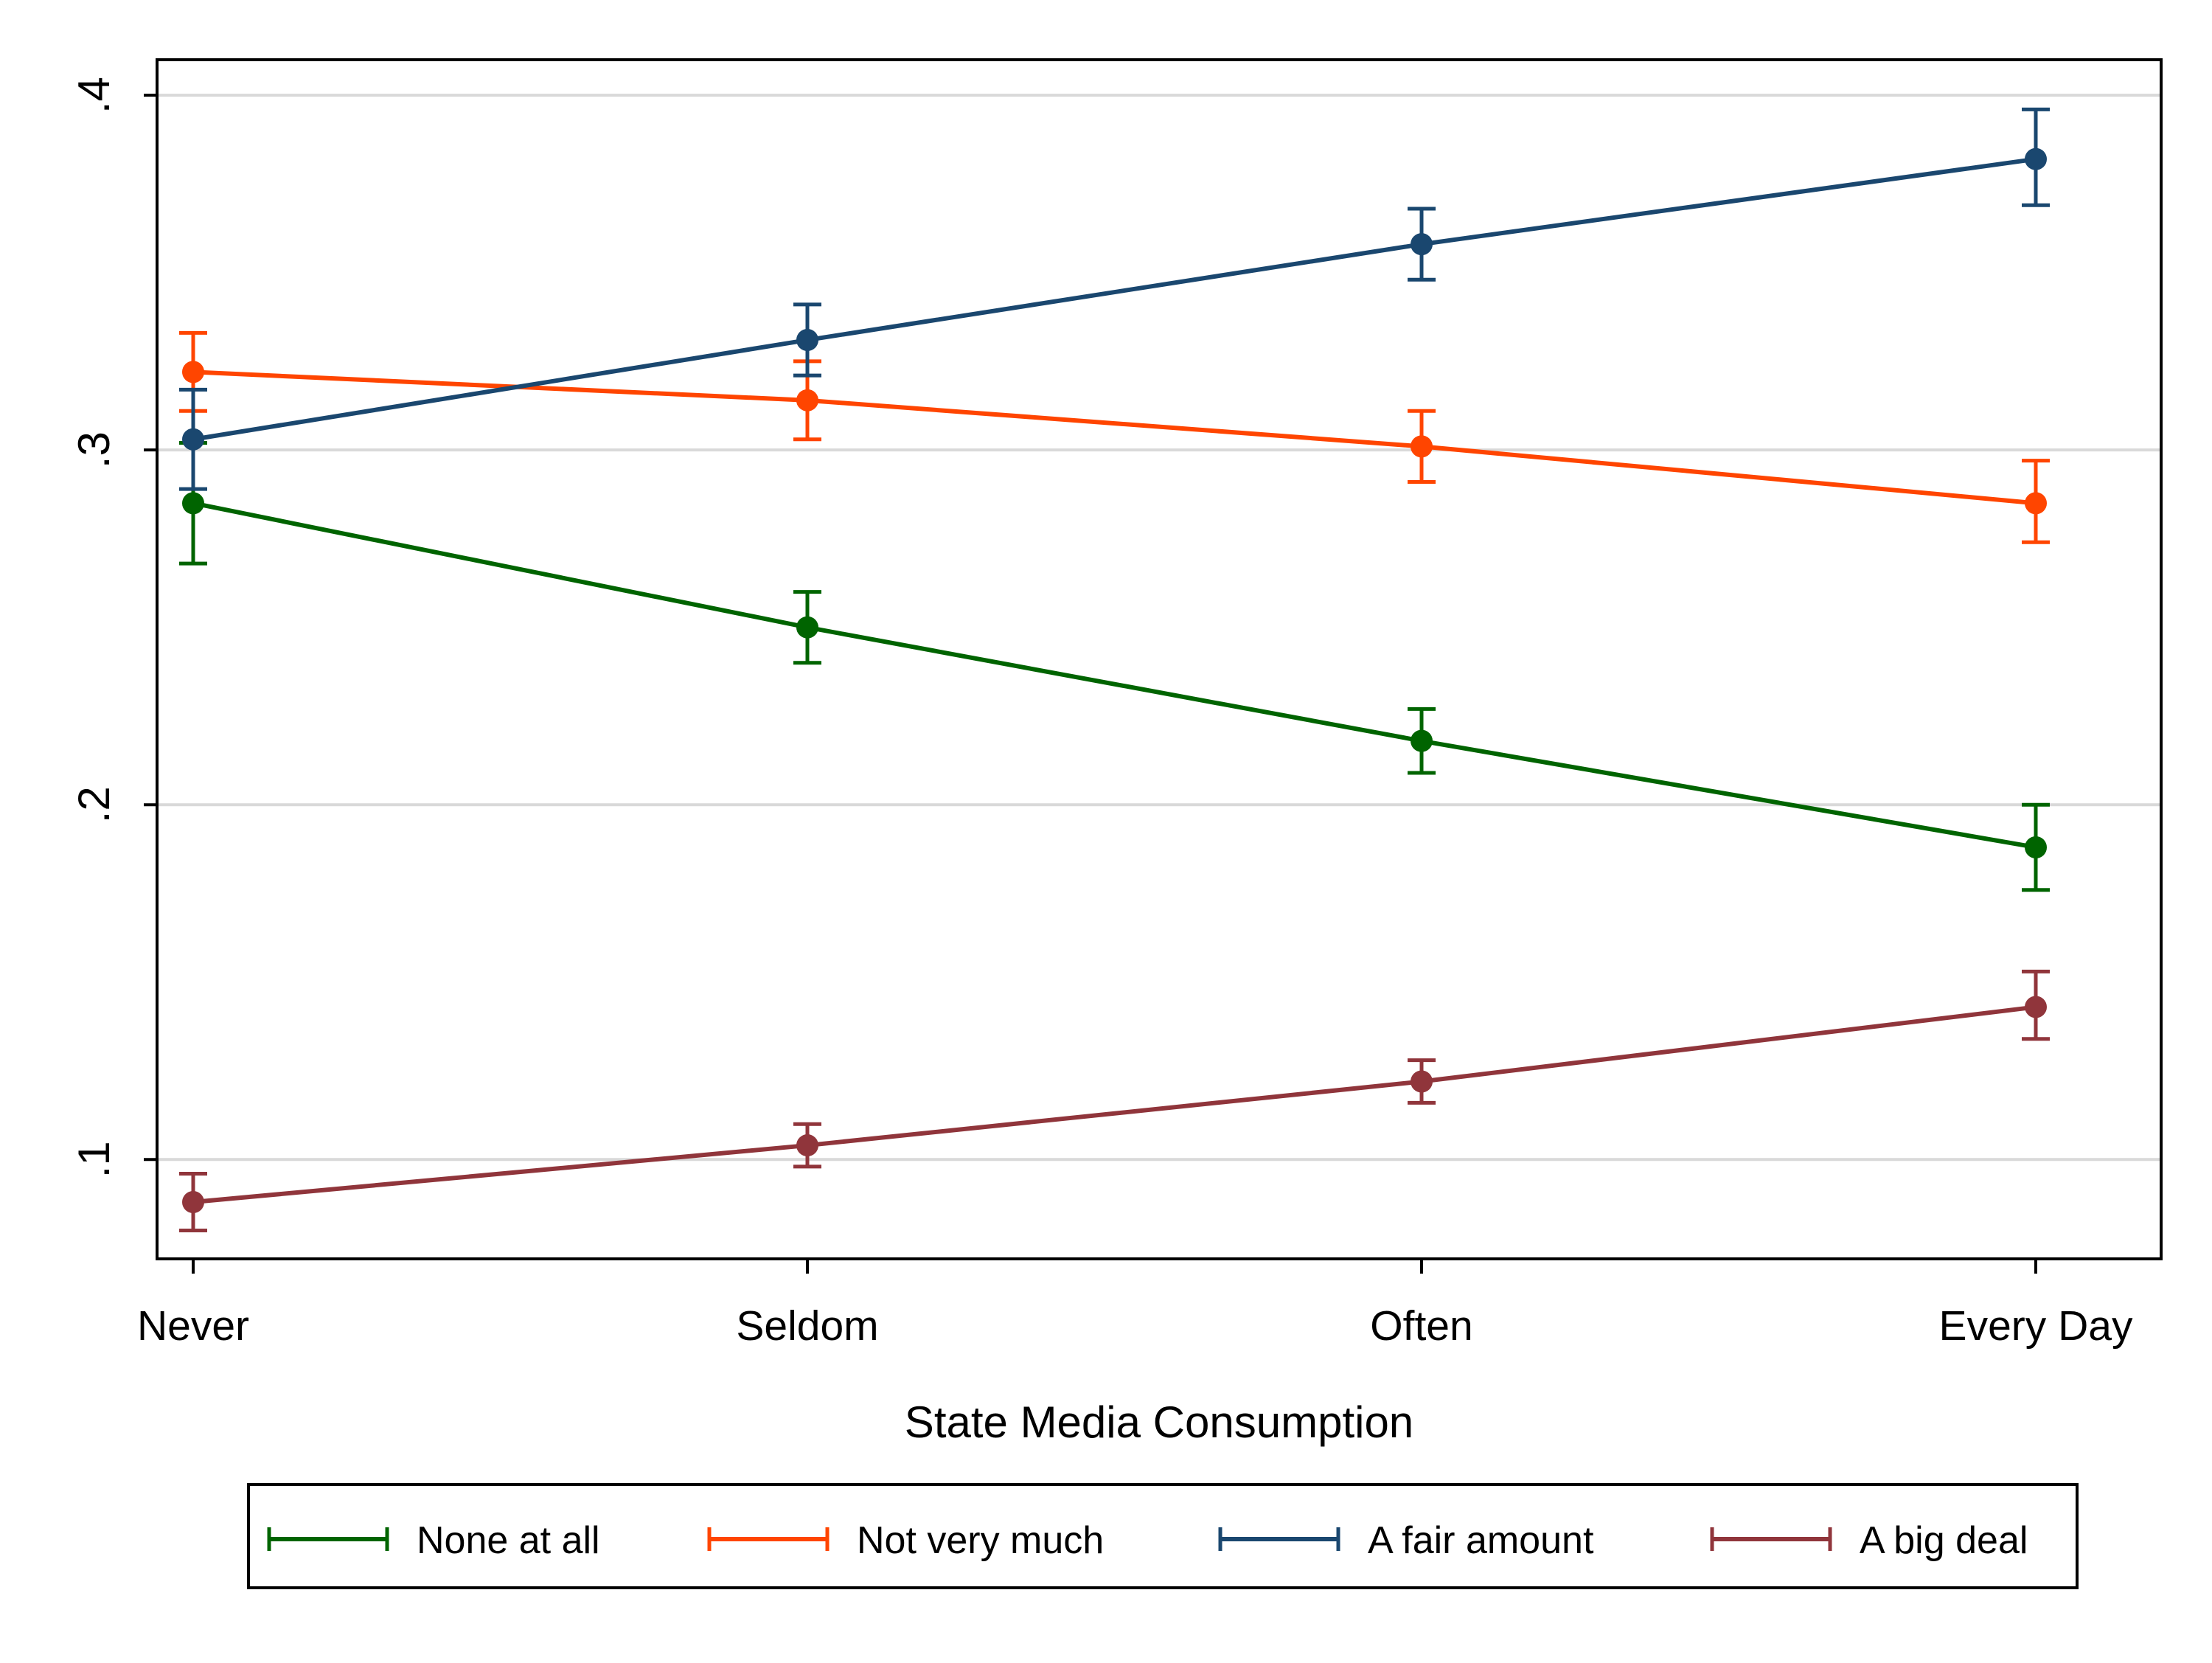 This screenshot has height=1663, width=2212. Describe the element at coordinates (2036, 1326) in the screenshot. I see `x-tick-label: Every Day` at that location.